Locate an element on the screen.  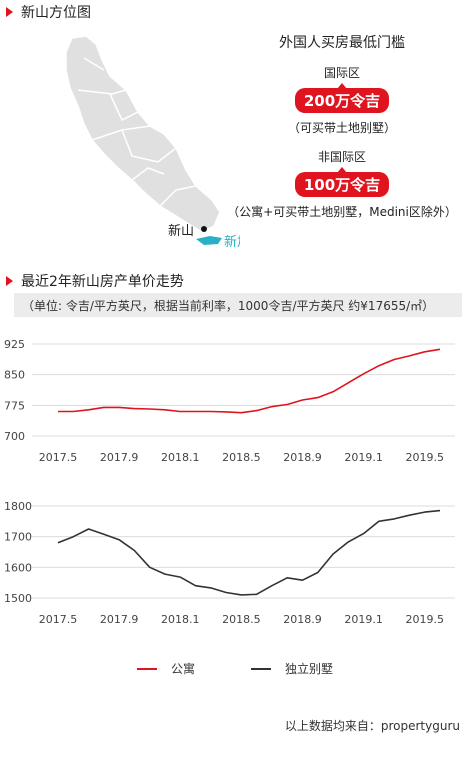
section-title-price-trend: 最近2年新山房产单价走势 is located at coordinates (95, 281).